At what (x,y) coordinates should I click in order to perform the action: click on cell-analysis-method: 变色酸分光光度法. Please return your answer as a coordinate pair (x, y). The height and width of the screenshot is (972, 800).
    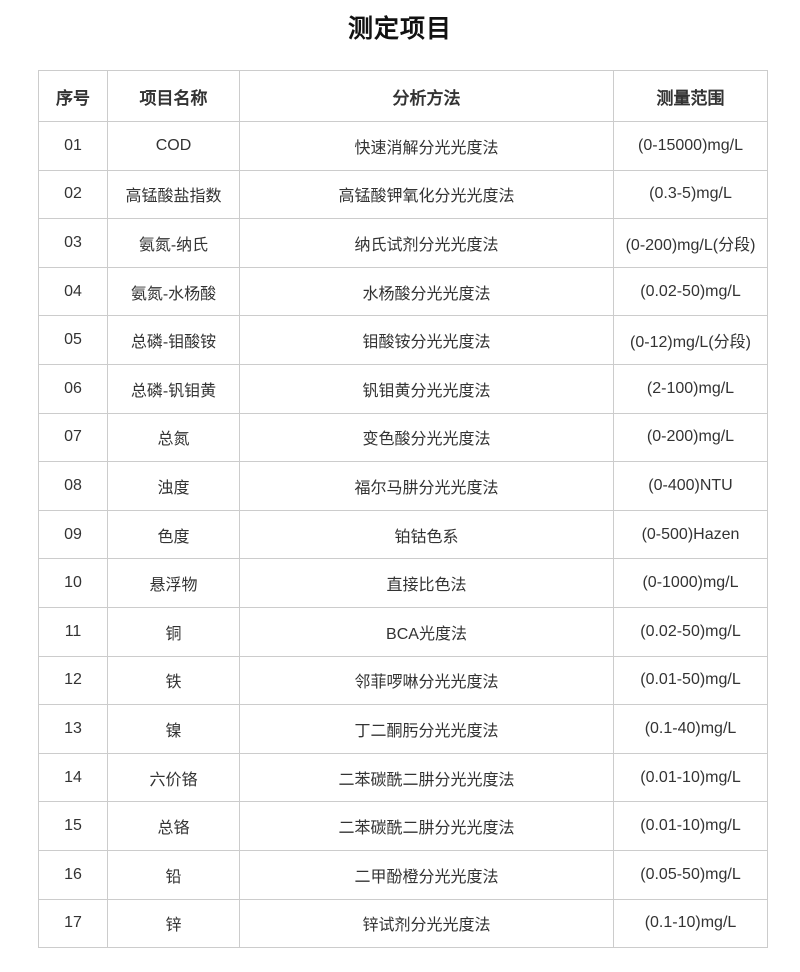
    Looking at the image, I should click on (426, 437).